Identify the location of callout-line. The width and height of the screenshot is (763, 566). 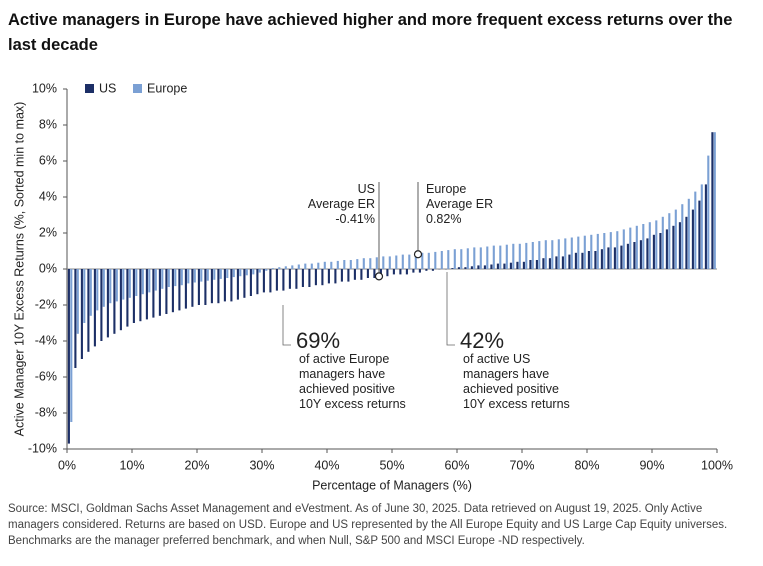
(286, 325).